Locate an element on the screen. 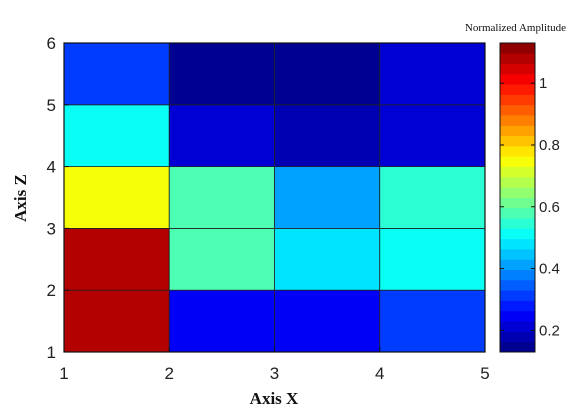  y-tick-label: 3 is located at coordinates (51, 228).